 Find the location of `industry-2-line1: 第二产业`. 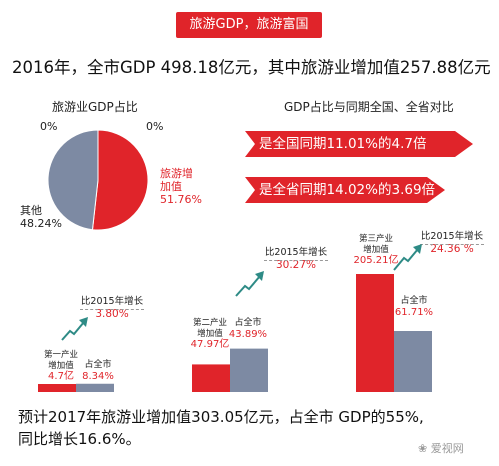

industry-2-line1: 第二产业 is located at coordinates (209, 323).